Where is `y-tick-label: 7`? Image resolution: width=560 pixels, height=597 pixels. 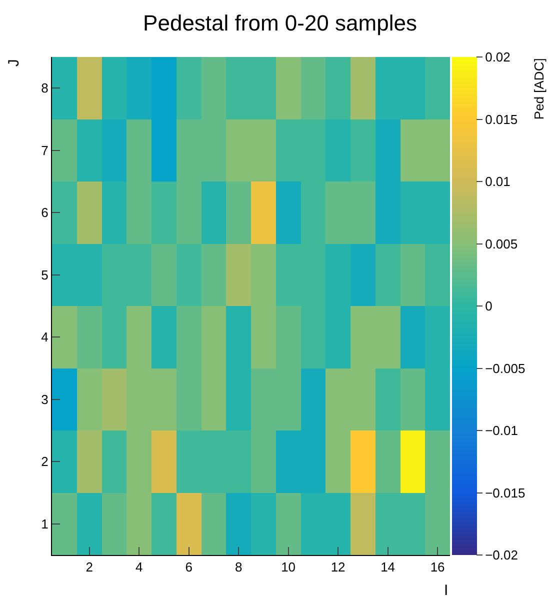 y-tick-label: 7 is located at coordinates (44, 150).